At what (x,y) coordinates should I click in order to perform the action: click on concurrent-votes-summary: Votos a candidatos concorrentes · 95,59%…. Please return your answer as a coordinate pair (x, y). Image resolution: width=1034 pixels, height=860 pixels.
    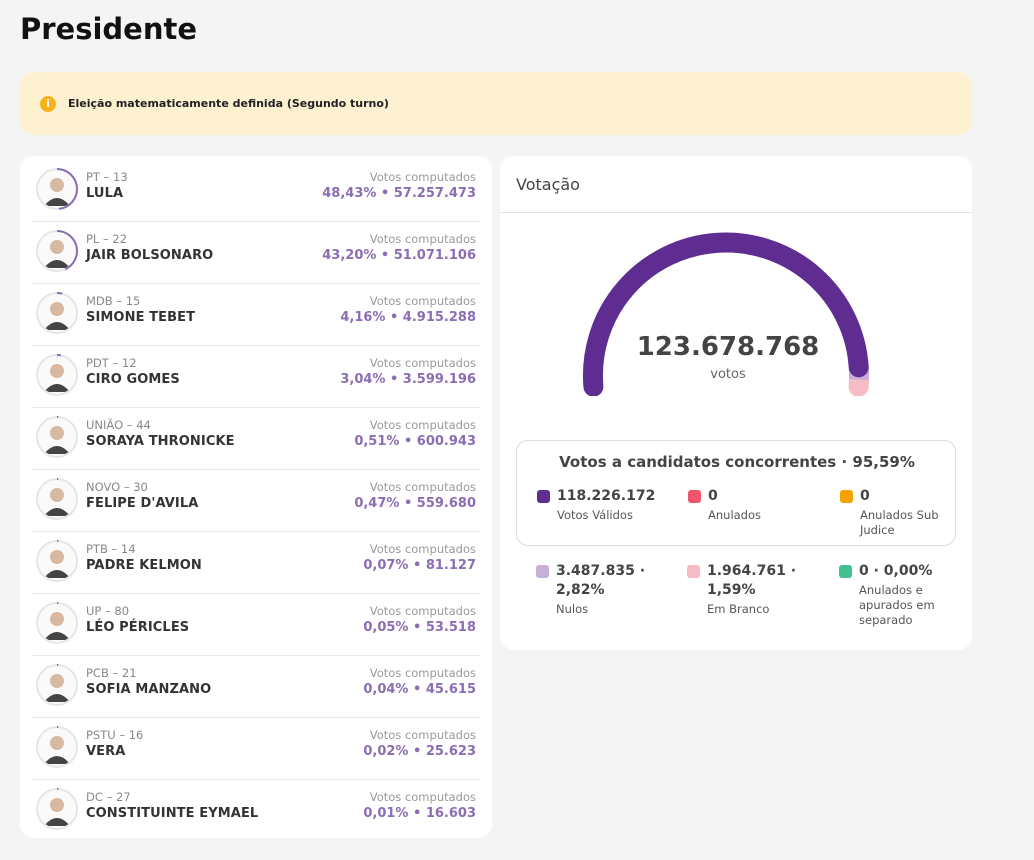
    Looking at the image, I should click on (736, 493).